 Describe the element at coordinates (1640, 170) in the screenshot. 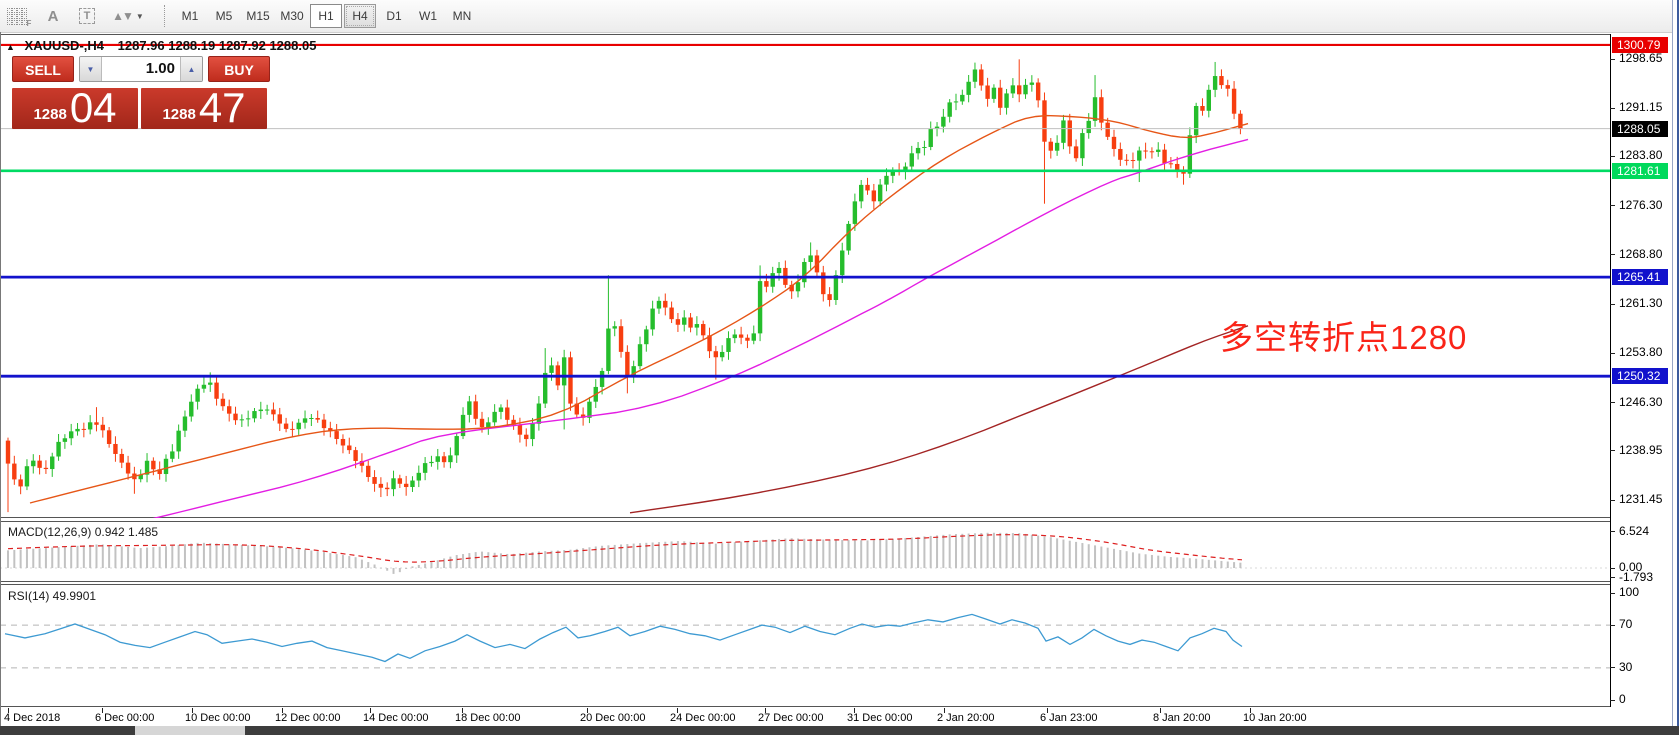

I see `price-badge-1281.61: 1281.61` at that location.